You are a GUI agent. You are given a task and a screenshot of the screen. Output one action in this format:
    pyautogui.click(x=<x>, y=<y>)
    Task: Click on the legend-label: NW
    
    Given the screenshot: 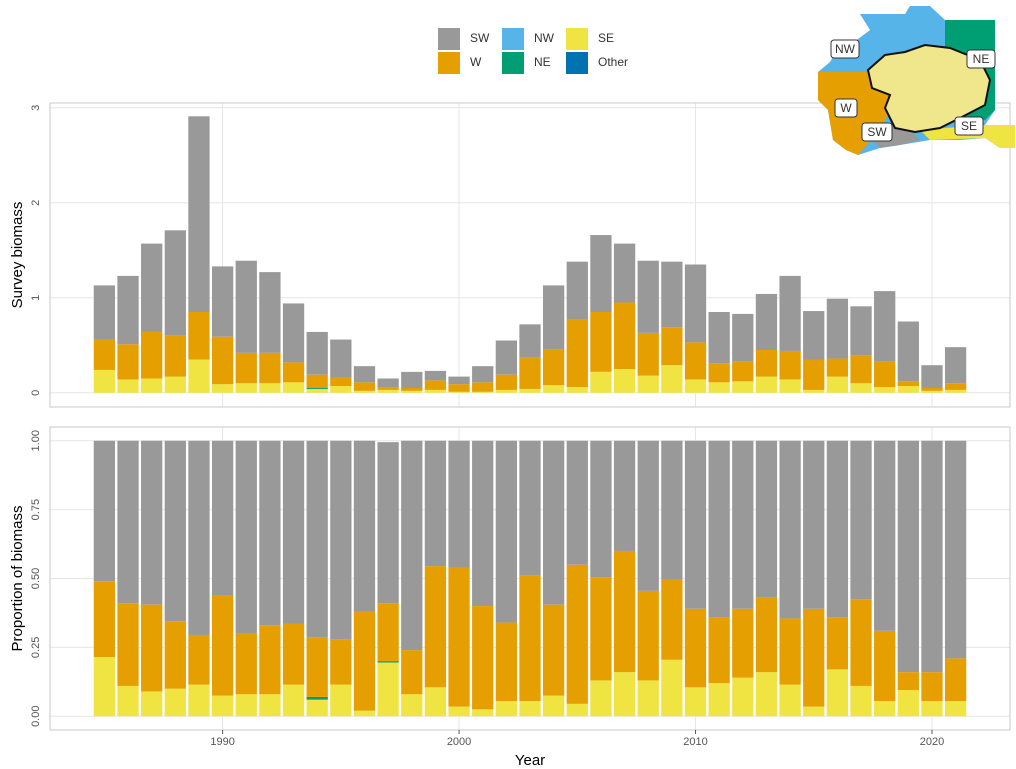 What is the action you would take?
    pyautogui.click(x=544, y=38)
    